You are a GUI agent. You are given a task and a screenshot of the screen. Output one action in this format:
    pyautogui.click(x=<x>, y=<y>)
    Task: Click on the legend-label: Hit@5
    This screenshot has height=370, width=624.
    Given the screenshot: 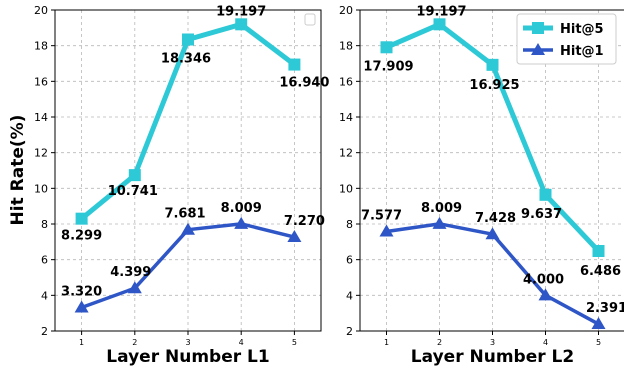 What is the action you would take?
    pyautogui.click(x=582, y=29)
    